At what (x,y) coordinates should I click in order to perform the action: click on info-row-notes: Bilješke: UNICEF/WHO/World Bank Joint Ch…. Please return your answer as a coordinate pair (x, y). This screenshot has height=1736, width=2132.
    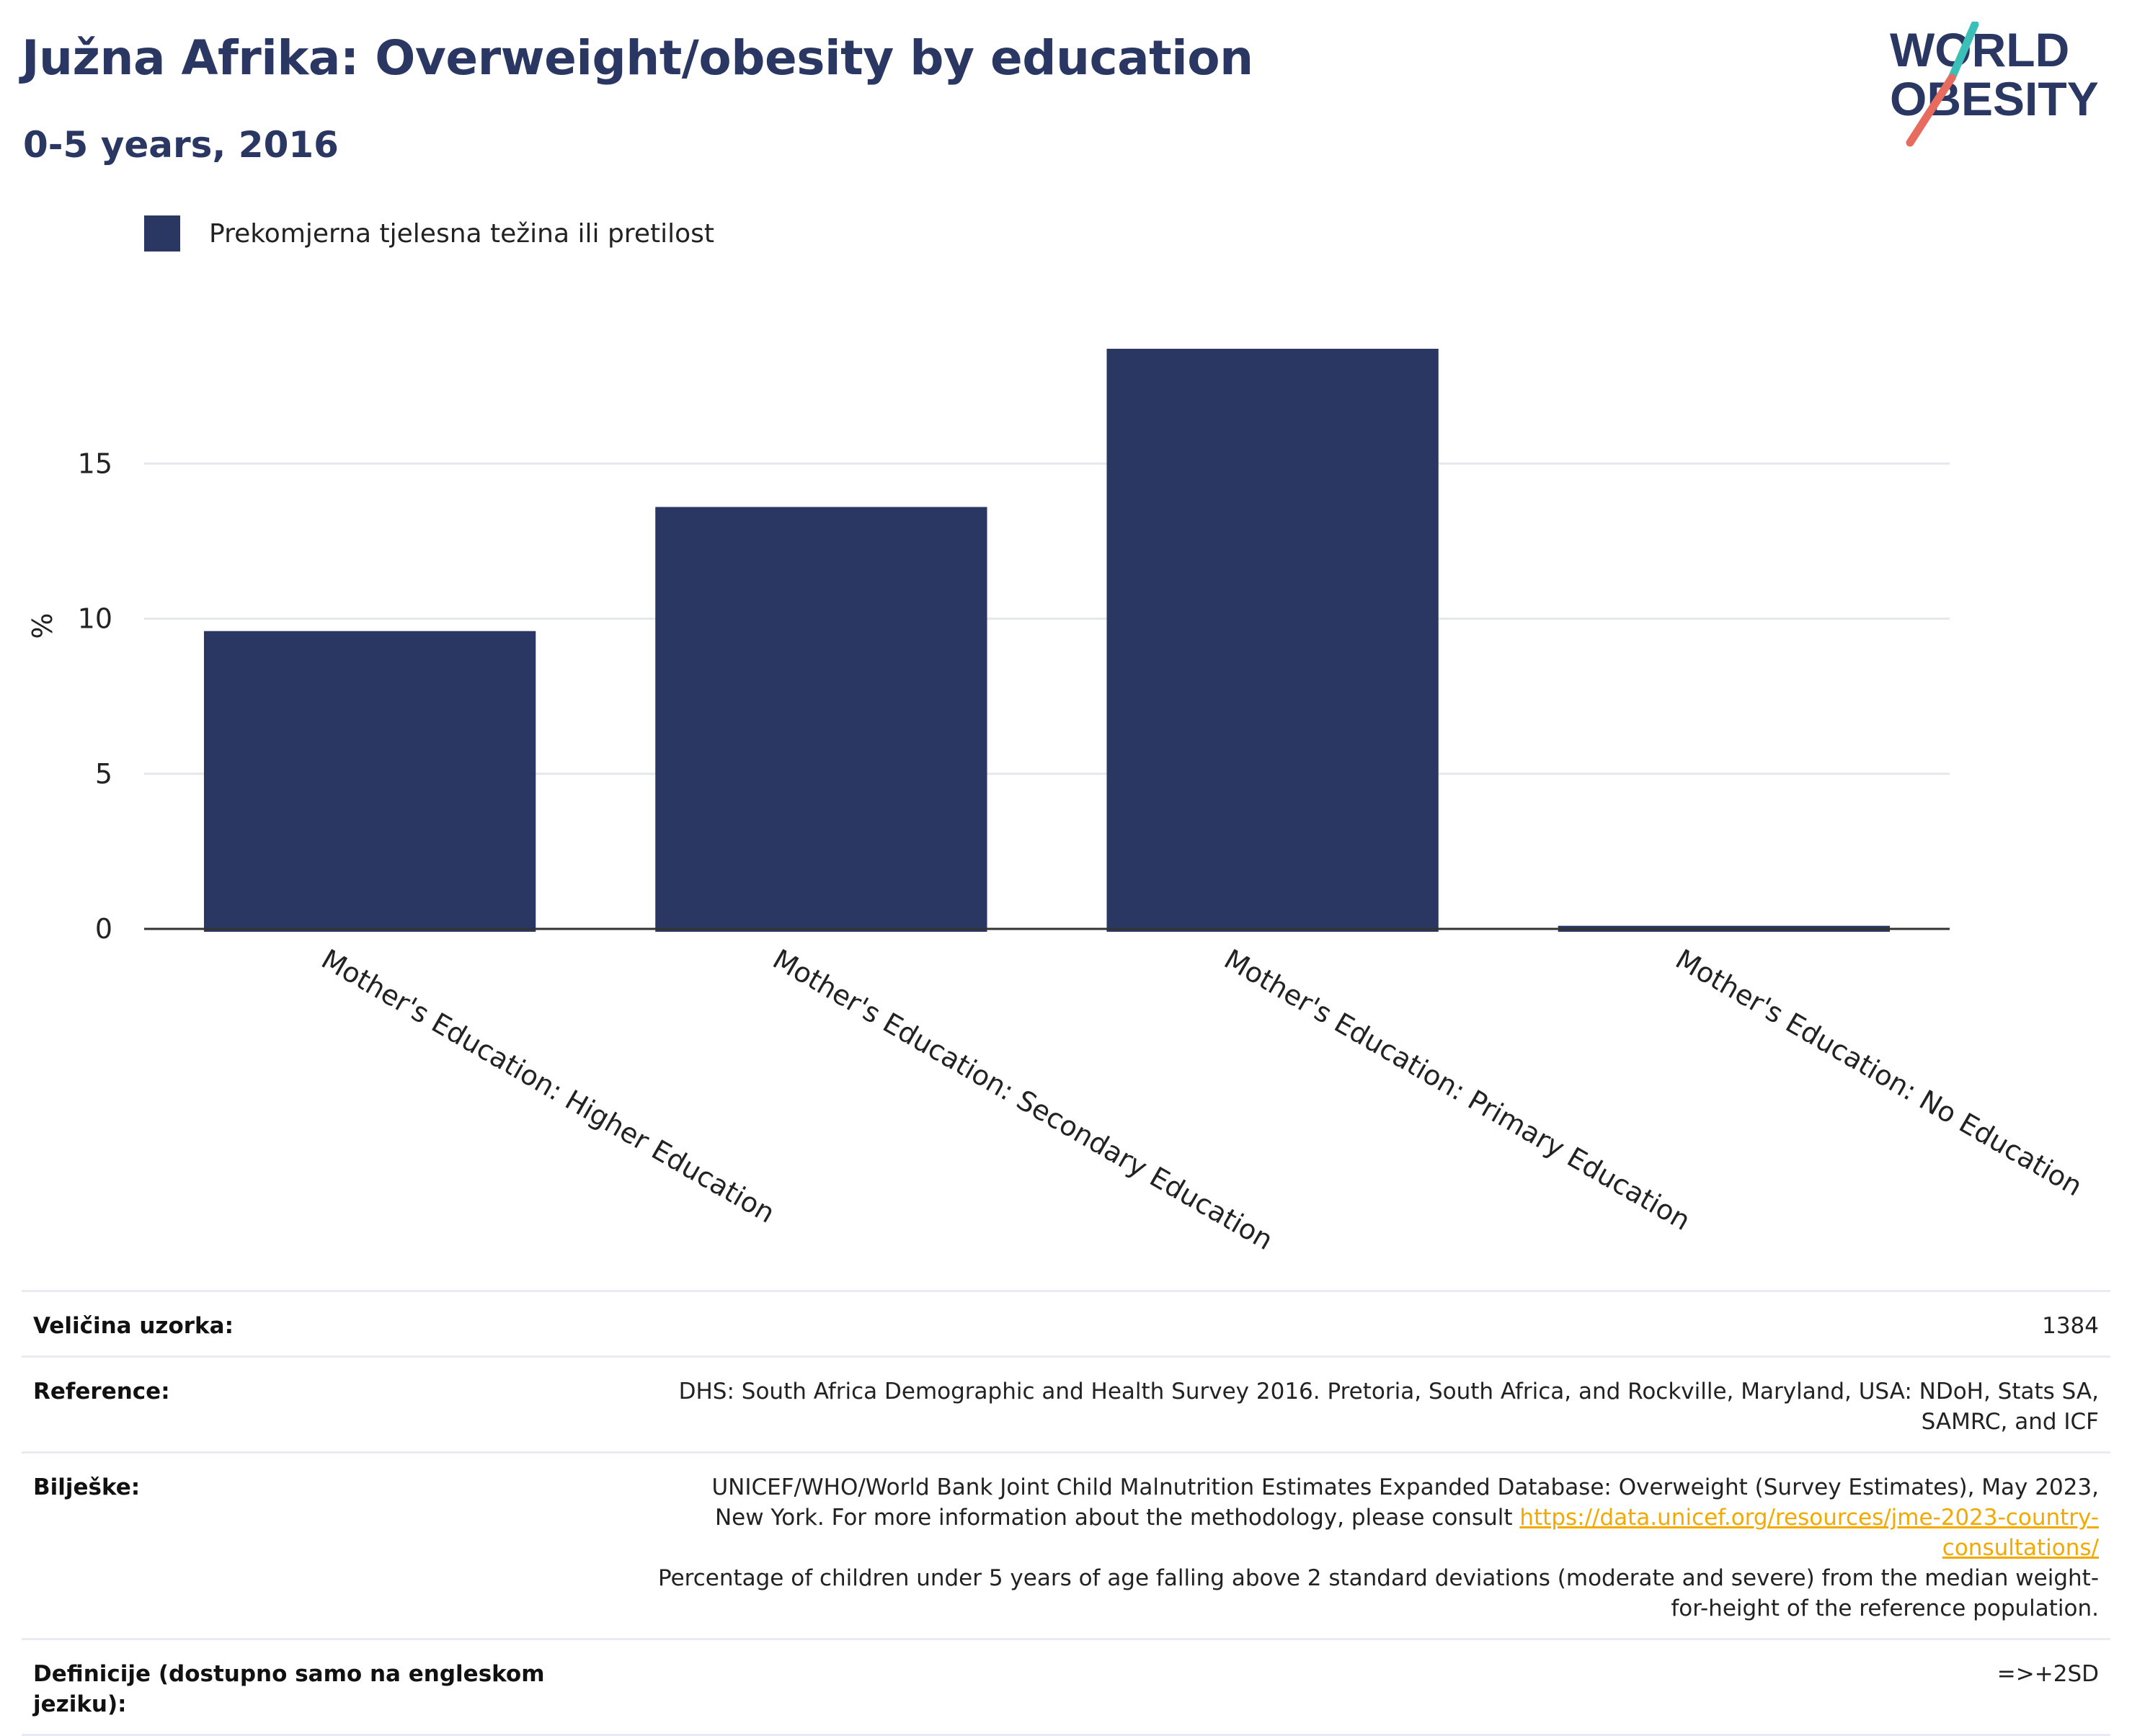
    Looking at the image, I should click on (1066, 1545).